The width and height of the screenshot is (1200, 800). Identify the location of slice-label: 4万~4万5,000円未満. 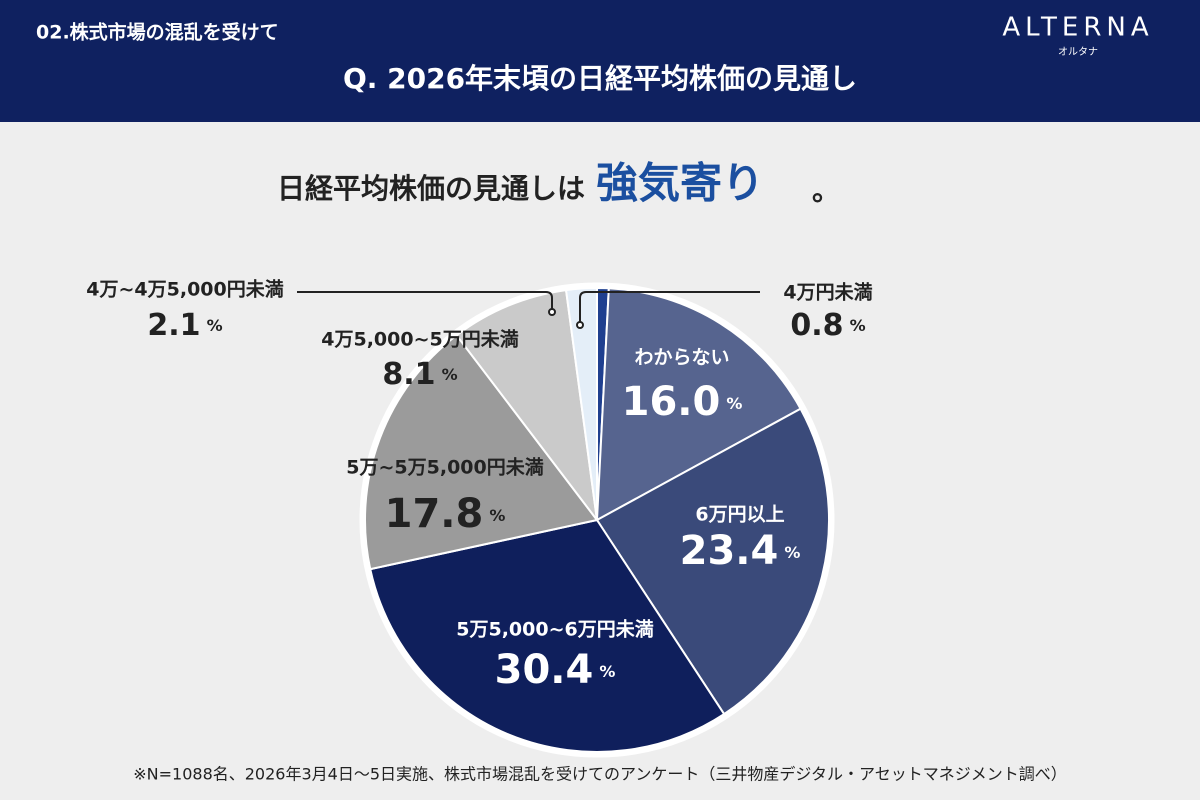
(184, 289).